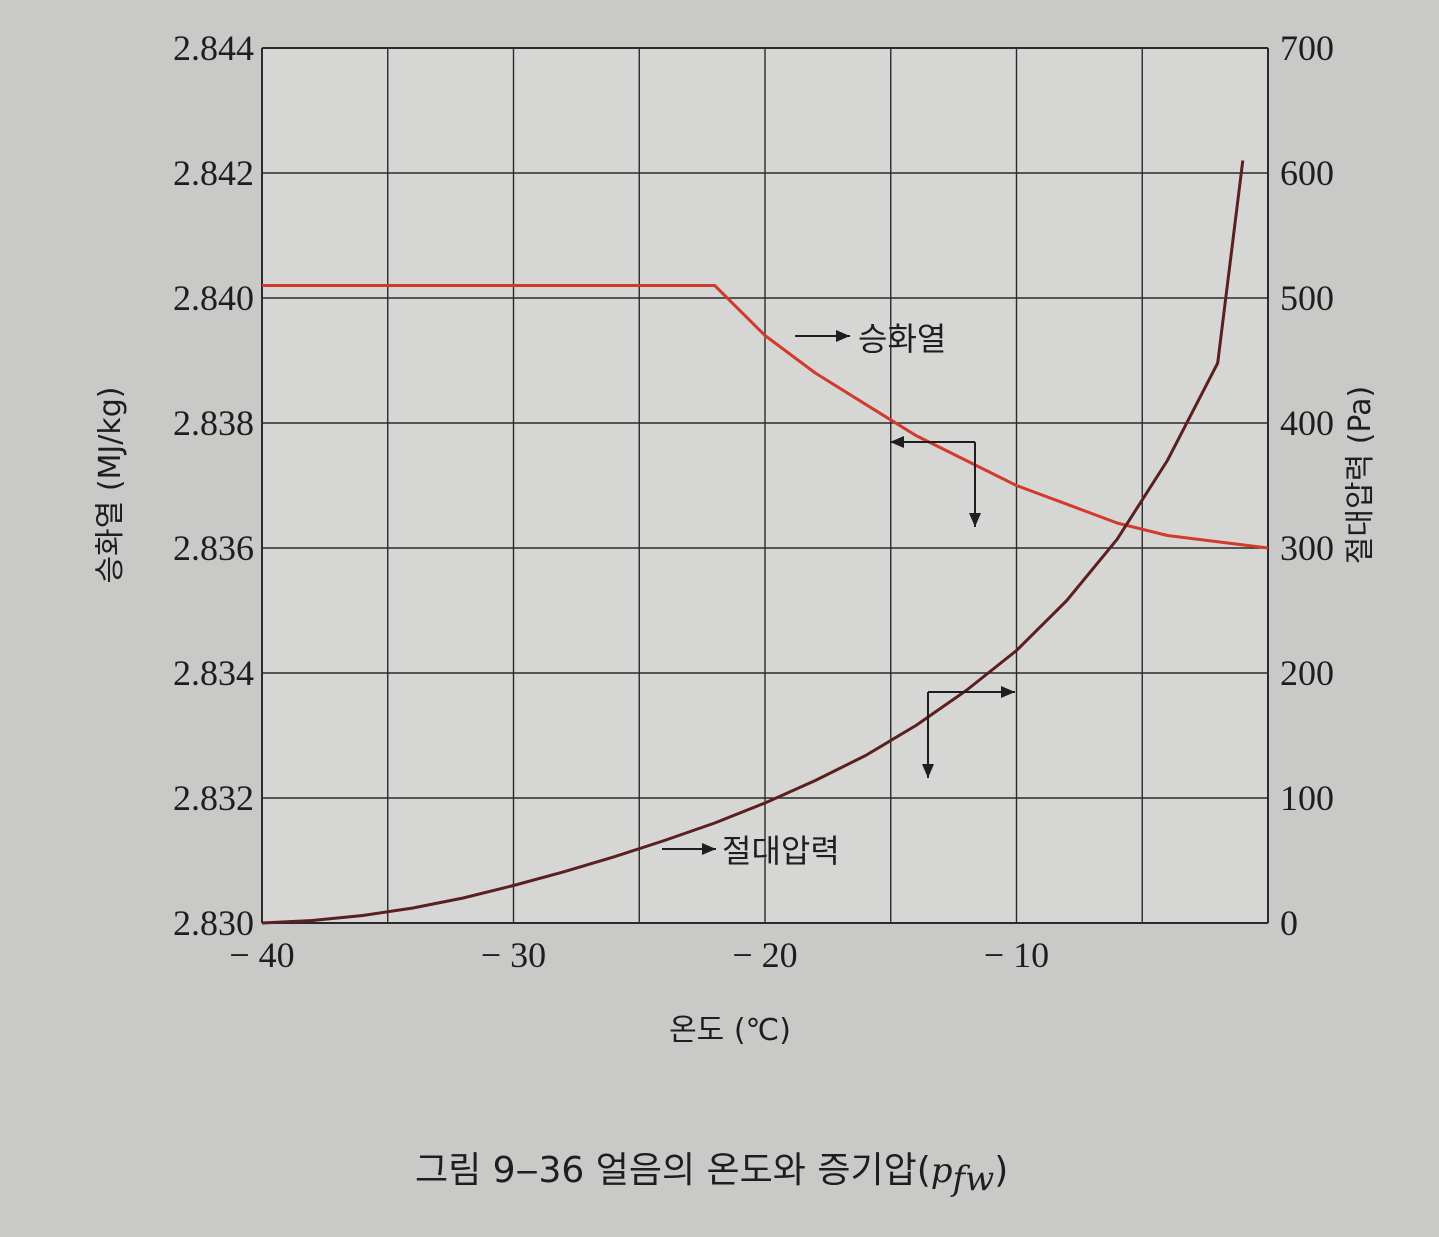 The height and width of the screenshot is (1237, 1439). What do you see at coordinates (1307, 423) in the screenshot?
I see `y-right-tick-label: 400` at bounding box center [1307, 423].